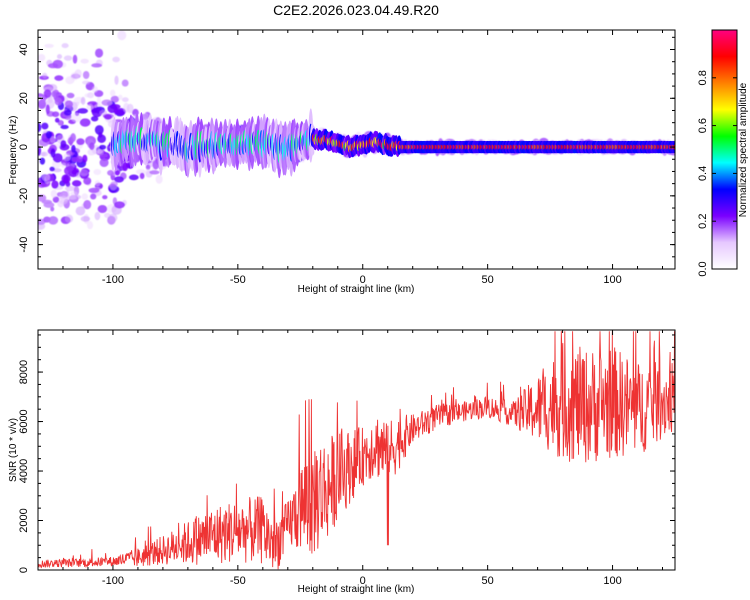 This screenshot has width=750, height=600. I want to click on x-tick-label: 0, so click(363, 280).